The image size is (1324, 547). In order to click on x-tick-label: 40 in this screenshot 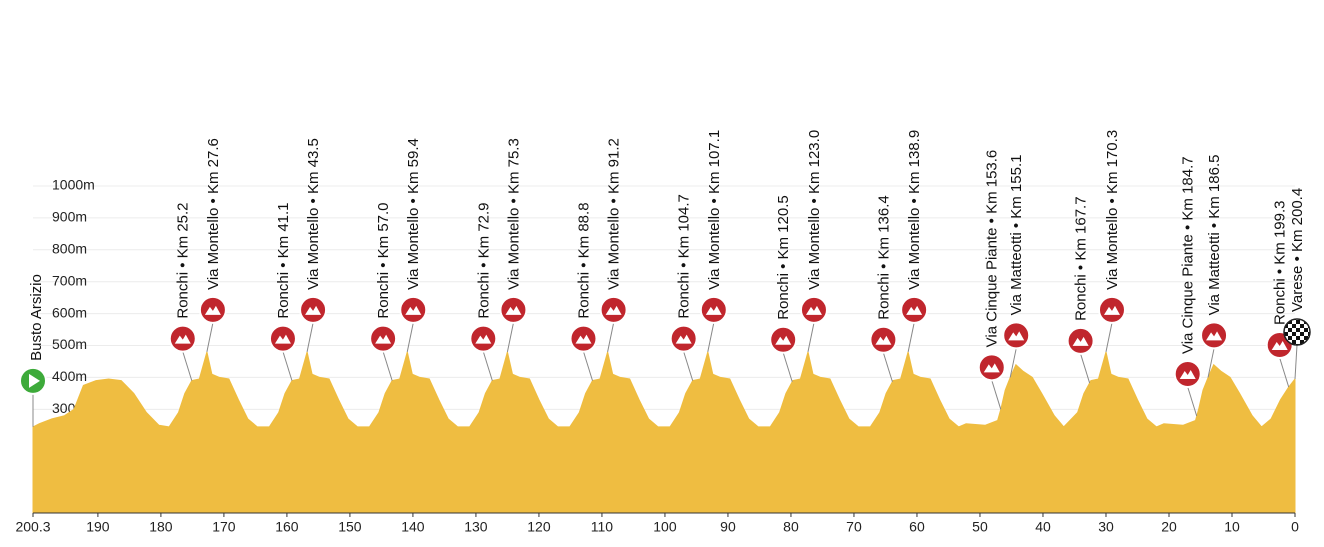, I will do `click(1043, 527)`.